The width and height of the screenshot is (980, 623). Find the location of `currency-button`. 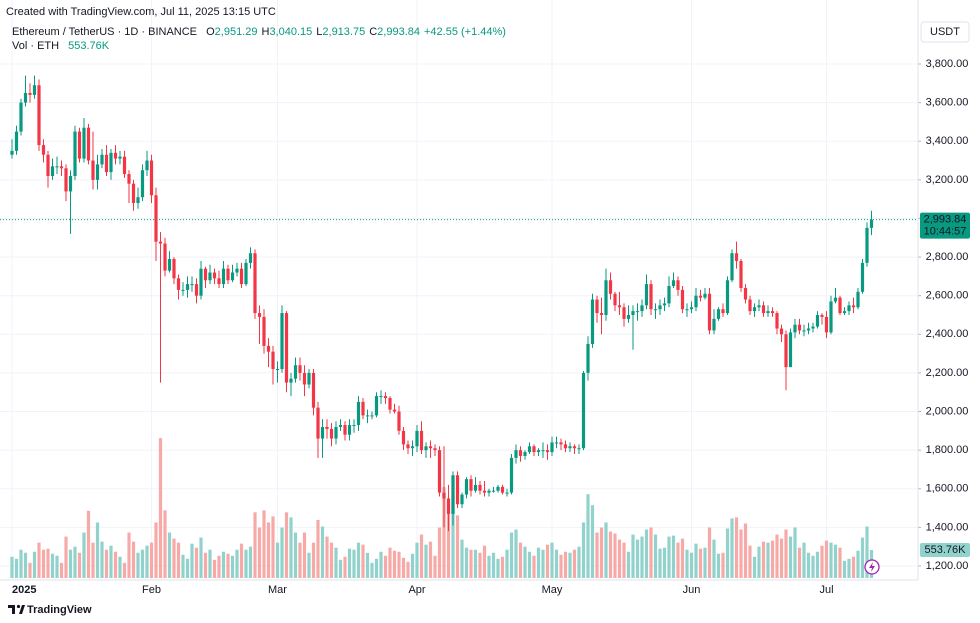

currency-button is located at coordinates (945, 32).